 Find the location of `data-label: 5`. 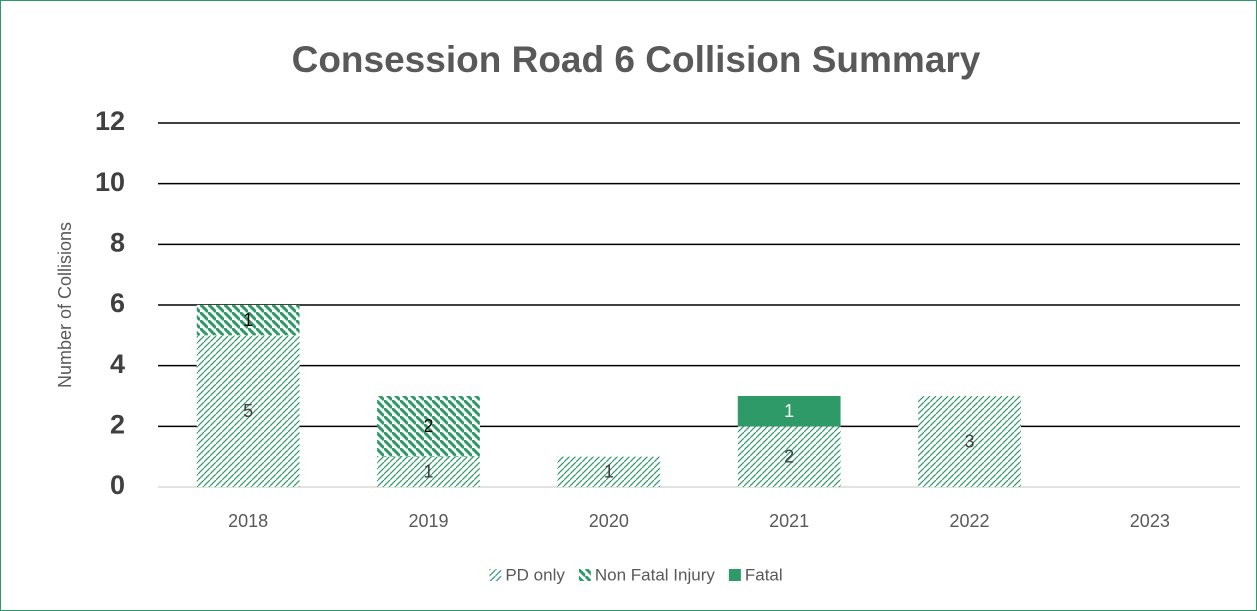

data-label: 5 is located at coordinates (248, 411).